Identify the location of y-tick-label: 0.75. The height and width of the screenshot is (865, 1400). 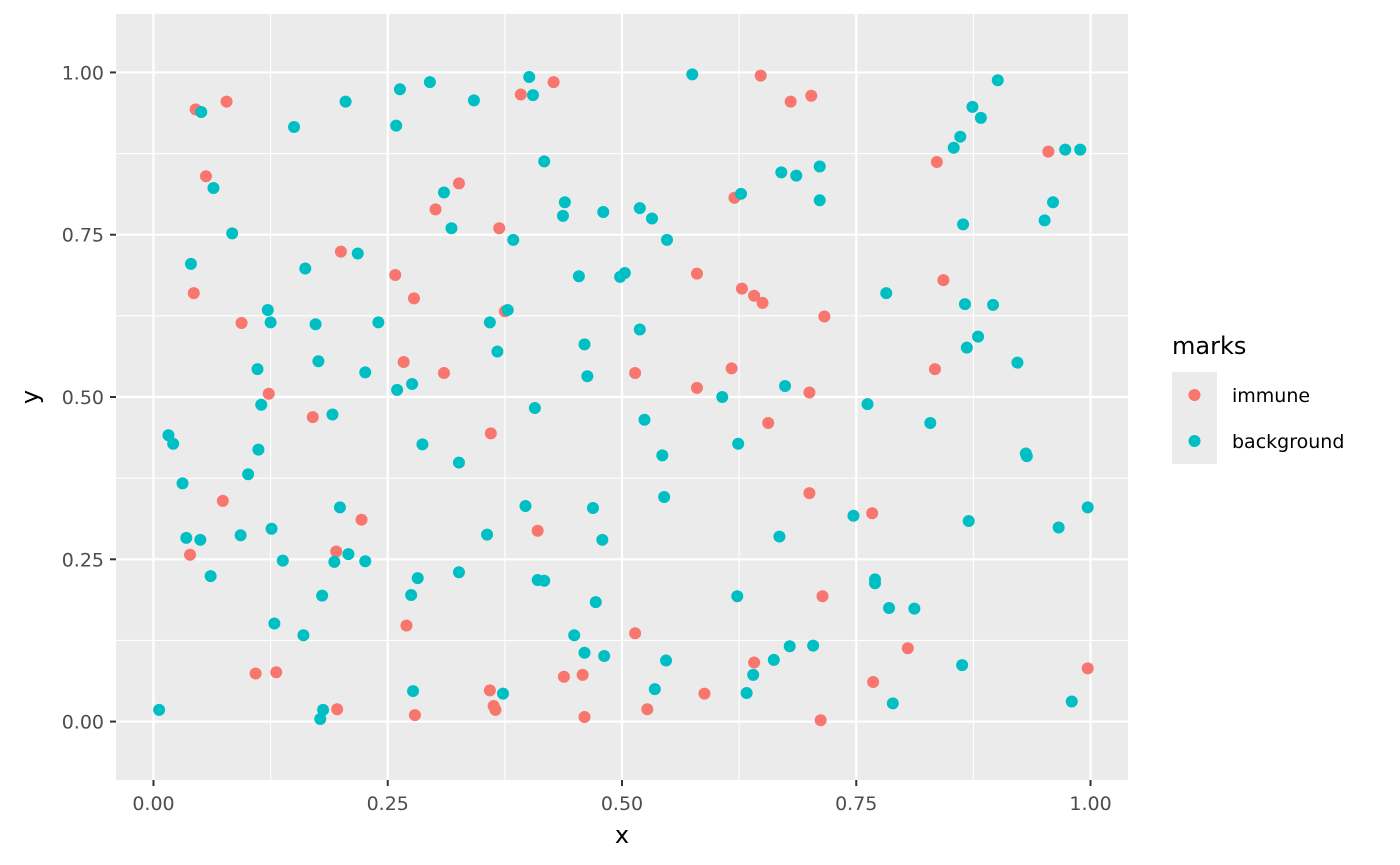
(83, 236).